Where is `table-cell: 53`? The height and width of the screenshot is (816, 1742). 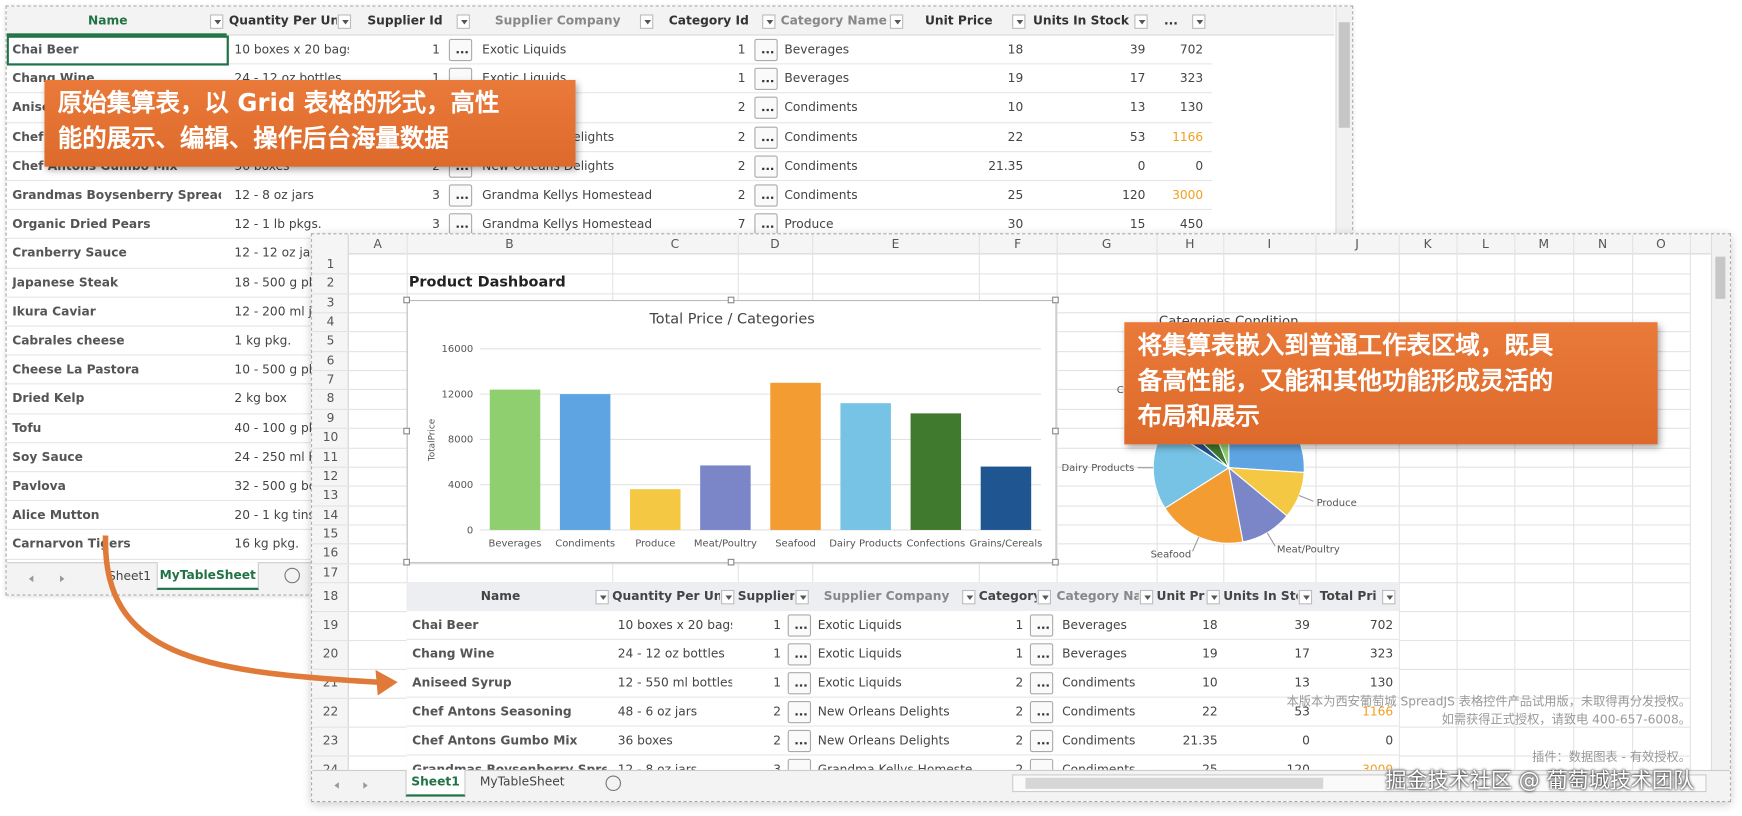 table-cell: 53 is located at coordinates (1302, 711).